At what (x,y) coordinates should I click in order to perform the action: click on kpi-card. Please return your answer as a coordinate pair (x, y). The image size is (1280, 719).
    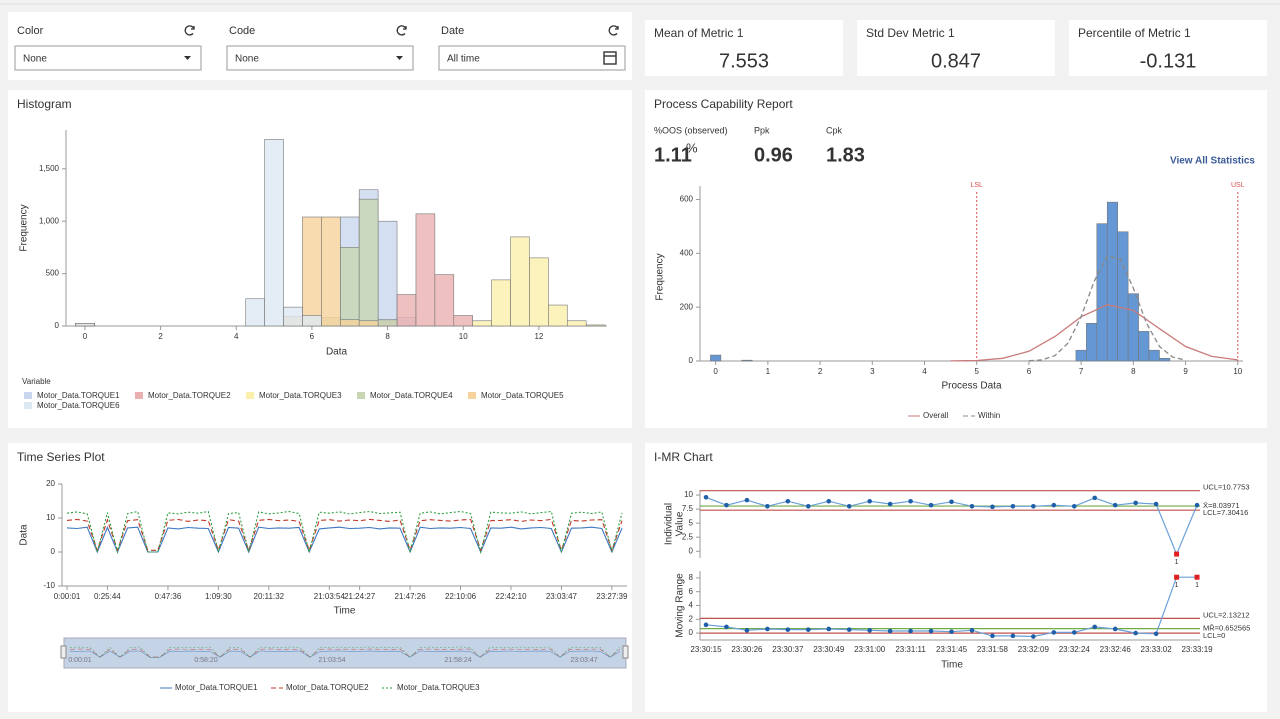
    Looking at the image, I should click on (744, 48).